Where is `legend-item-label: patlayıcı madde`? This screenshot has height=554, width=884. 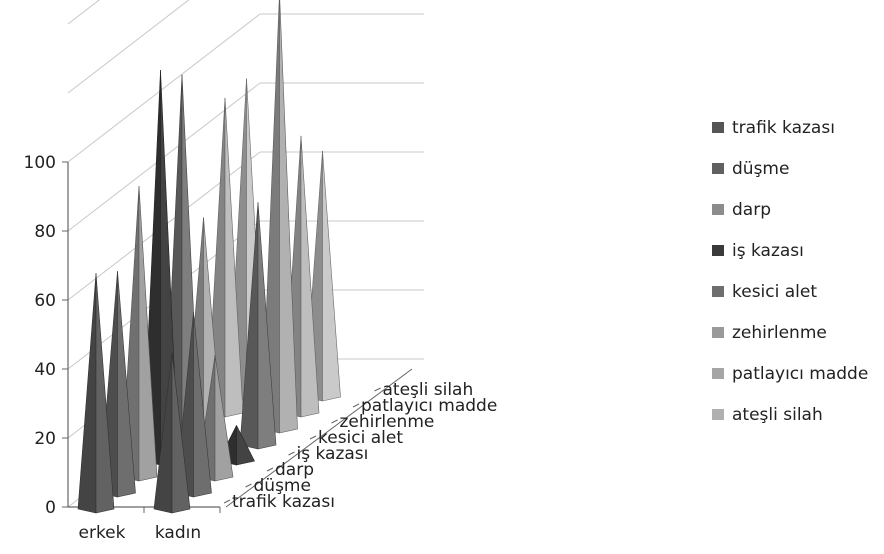
legend-item-label: patlayıcı madde is located at coordinates (800, 374).